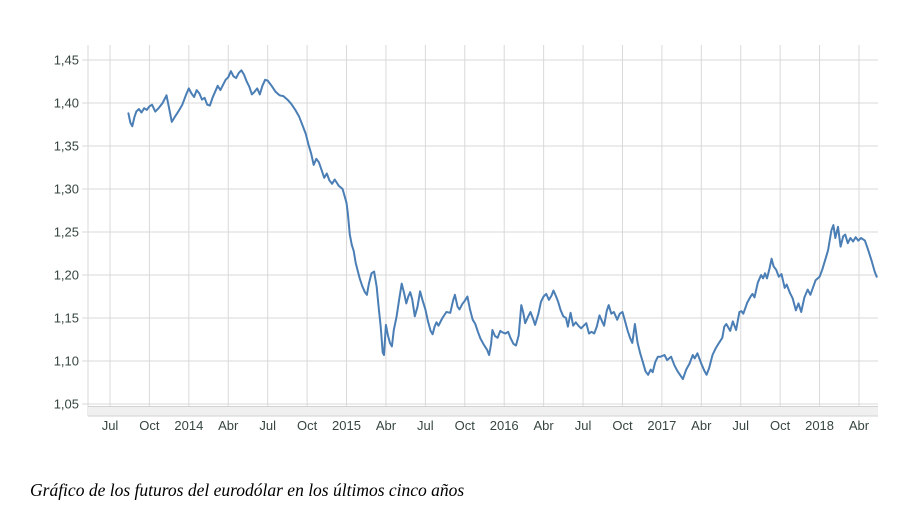 The width and height of the screenshot is (899, 531). Describe the element at coordinates (346, 425) in the screenshot. I see `x-tick-label: 2015` at that location.